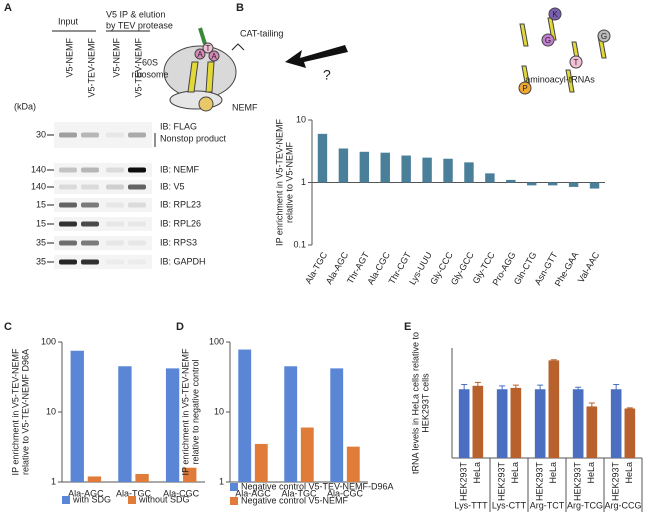  Describe the element at coordinates (196, 100) in the screenshot. I see `ribosome-shape` at that location.